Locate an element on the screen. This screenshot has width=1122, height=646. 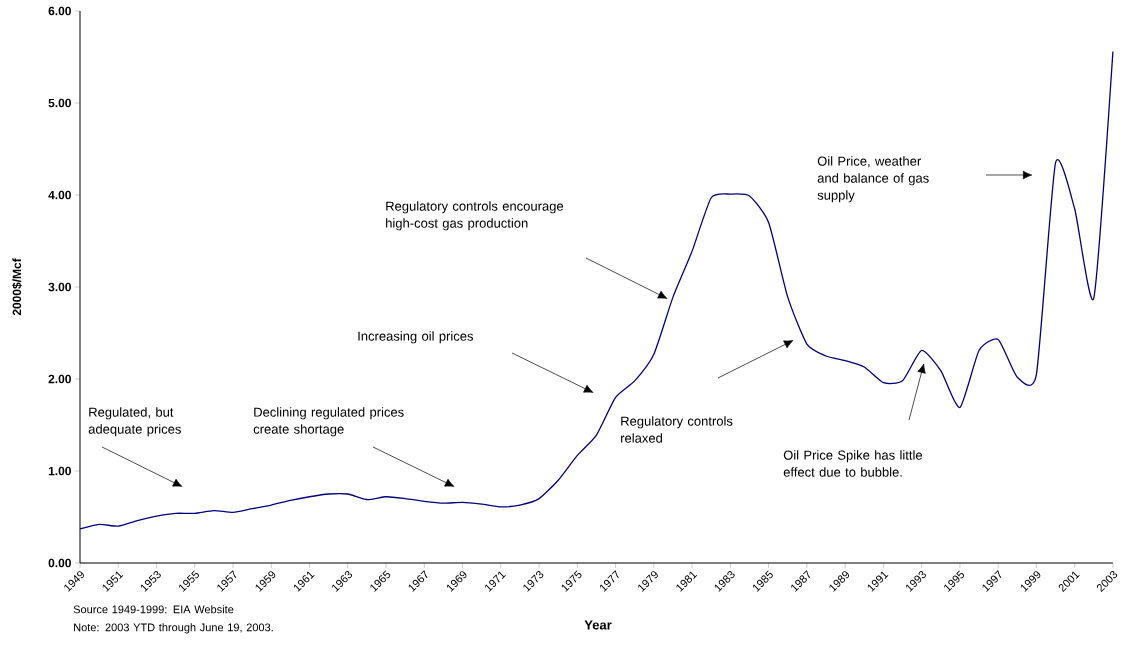
y-axis-title: 2000$/Mcf is located at coordinates (17, 287).